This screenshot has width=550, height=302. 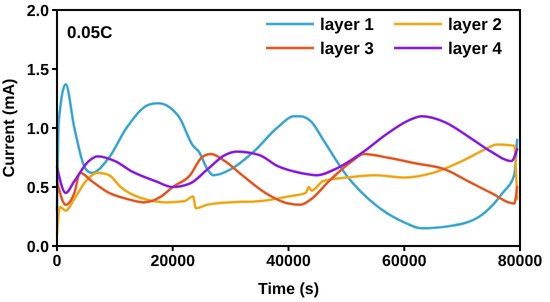 What do you see at coordinates (520, 261) in the screenshot?
I see `x-tick-label: 80000` at bounding box center [520, 261].